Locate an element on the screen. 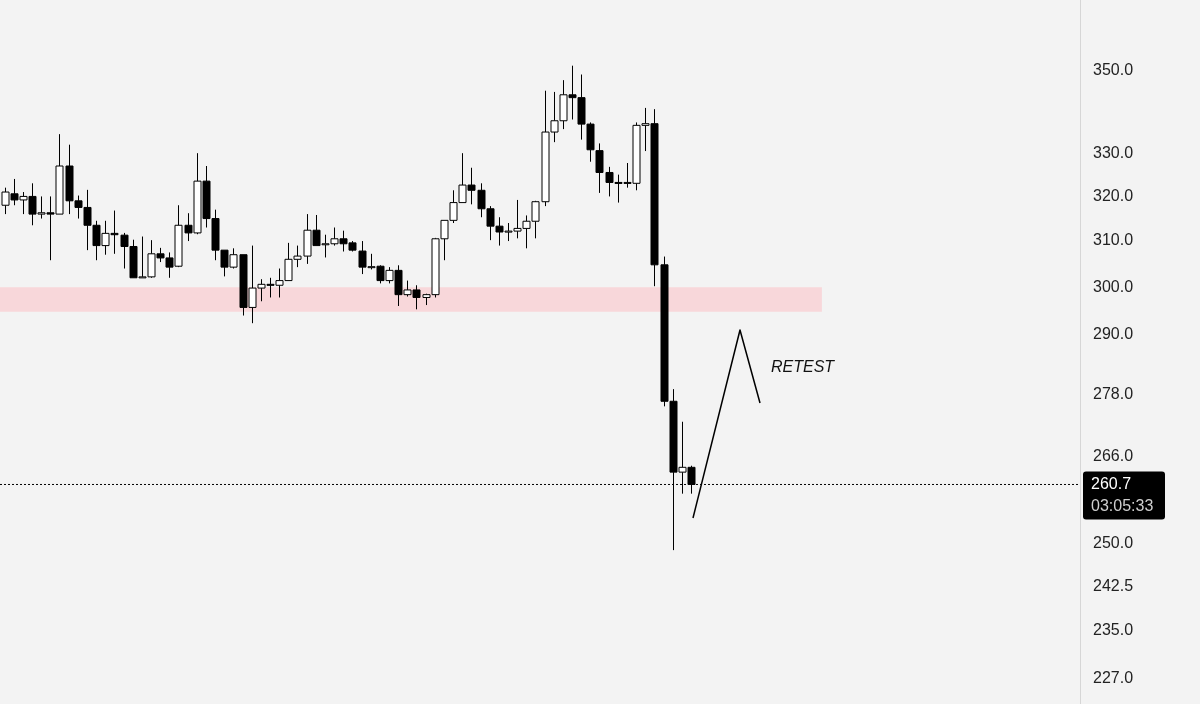 This screenshot has height=704, width=1200. y-tick-label: 330.0 is located at coordinates (1113, 152).